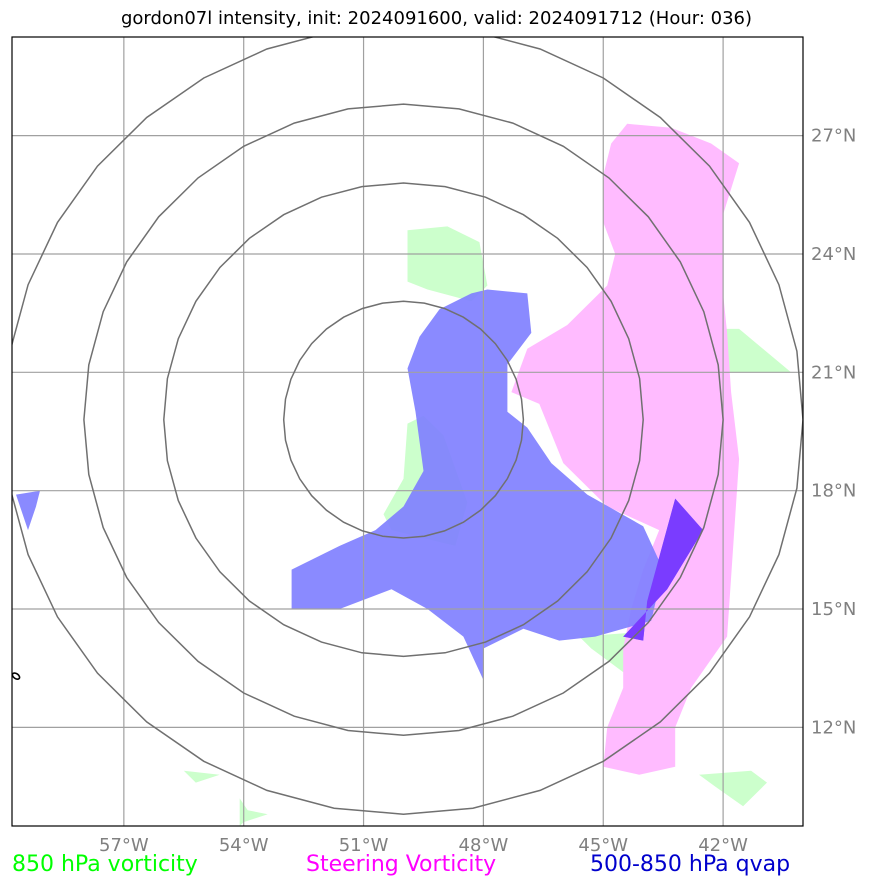 This screenshot has height=891, width=873. What do you see at coordinates (833, 254) in the screenshot?
I see `y-tick-label-4: 24°N` at bounding box center [833, 254].